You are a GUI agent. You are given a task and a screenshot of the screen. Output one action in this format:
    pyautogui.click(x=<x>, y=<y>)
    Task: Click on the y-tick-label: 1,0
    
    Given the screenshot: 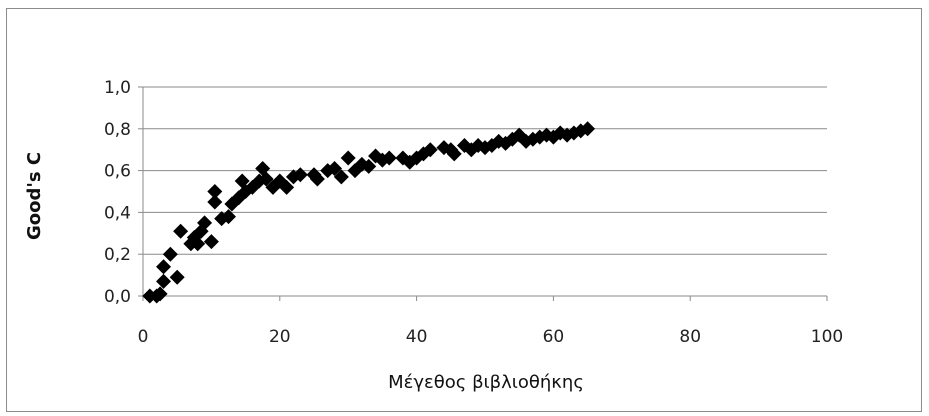 What is the action you would take?
    pyautogui.click(x=117, y=88)
    